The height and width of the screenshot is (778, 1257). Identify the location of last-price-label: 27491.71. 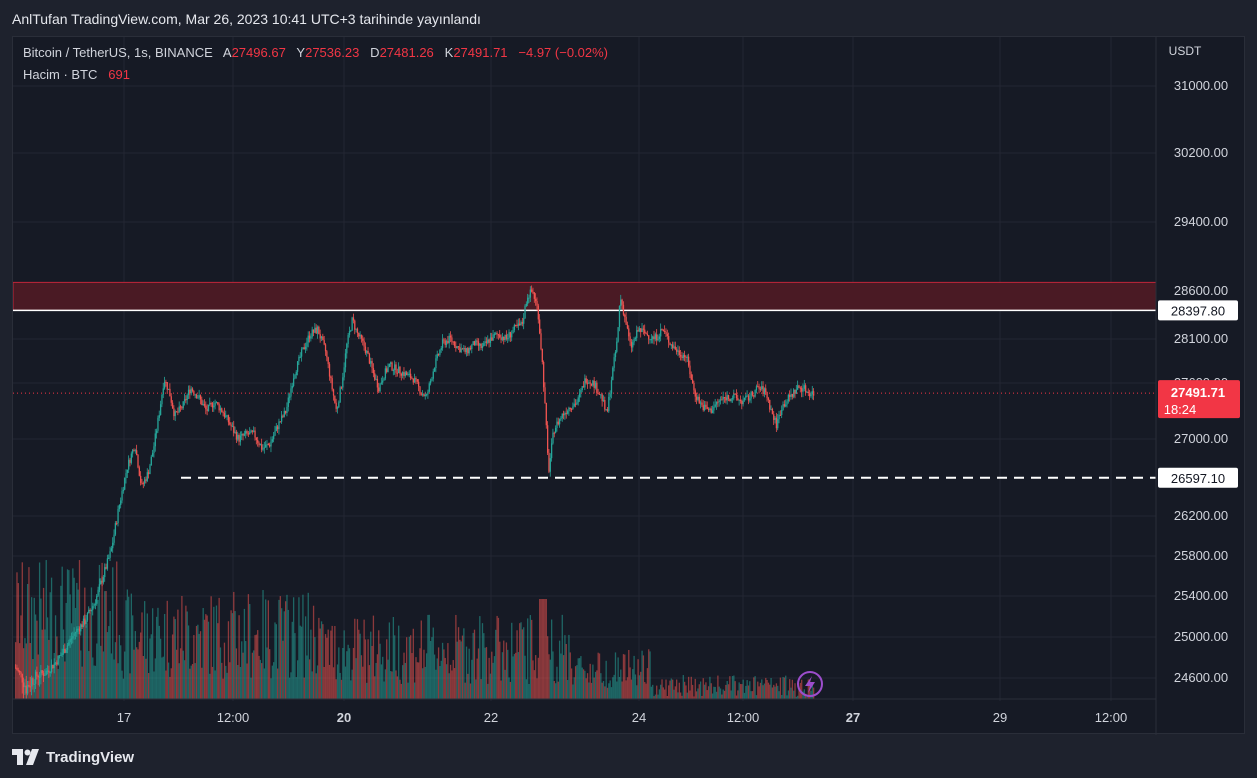
(1198, 392).